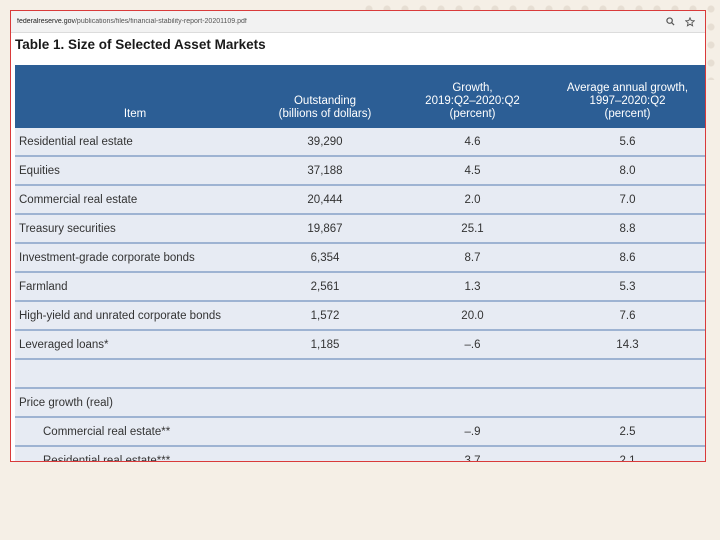 The height and width of the screenshot is (540, 720). I want to click on row-average-growth: 5.3, so click(627, 287).